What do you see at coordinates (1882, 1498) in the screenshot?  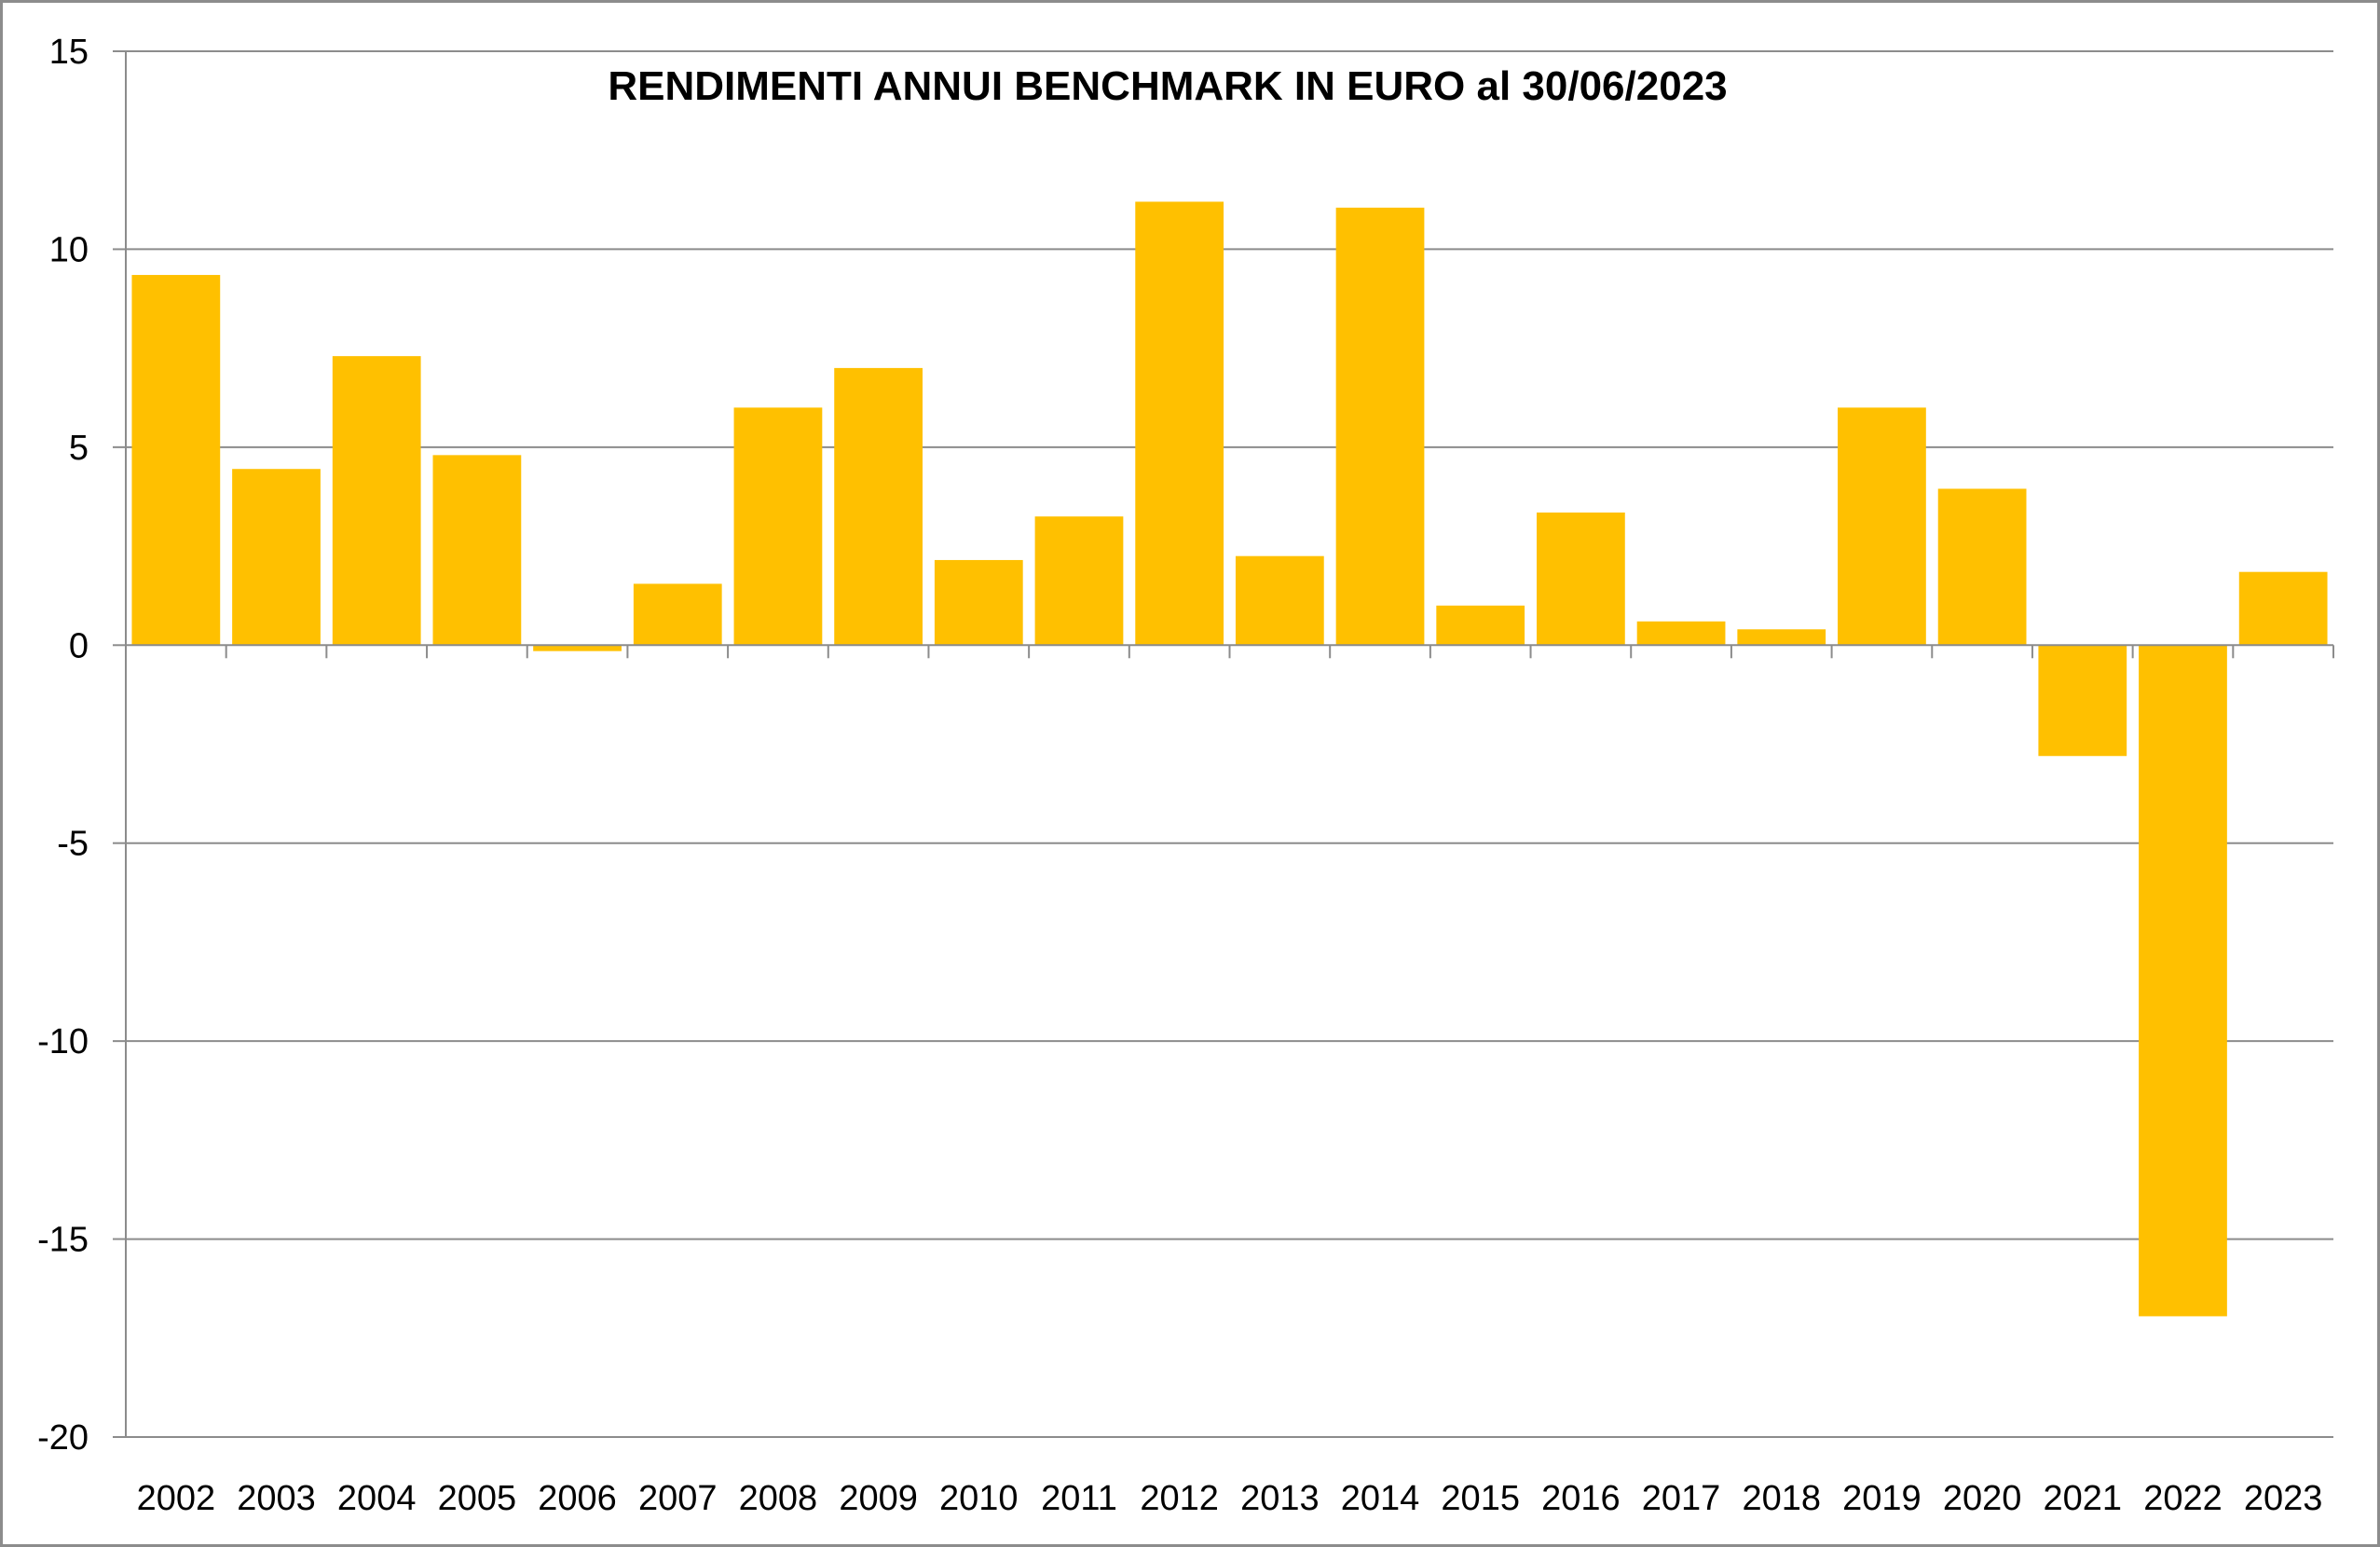 I see `x-tick-label: 2019` at bounding box center [1882, 1498].